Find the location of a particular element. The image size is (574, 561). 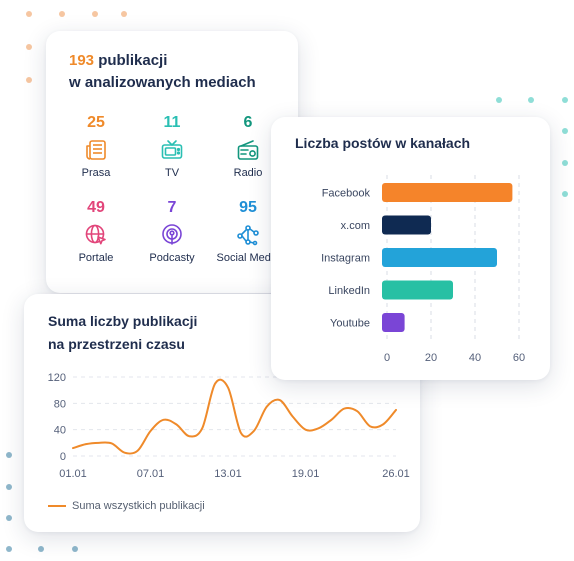

x-tick-label: 20 is located at coordinates (431, 358).